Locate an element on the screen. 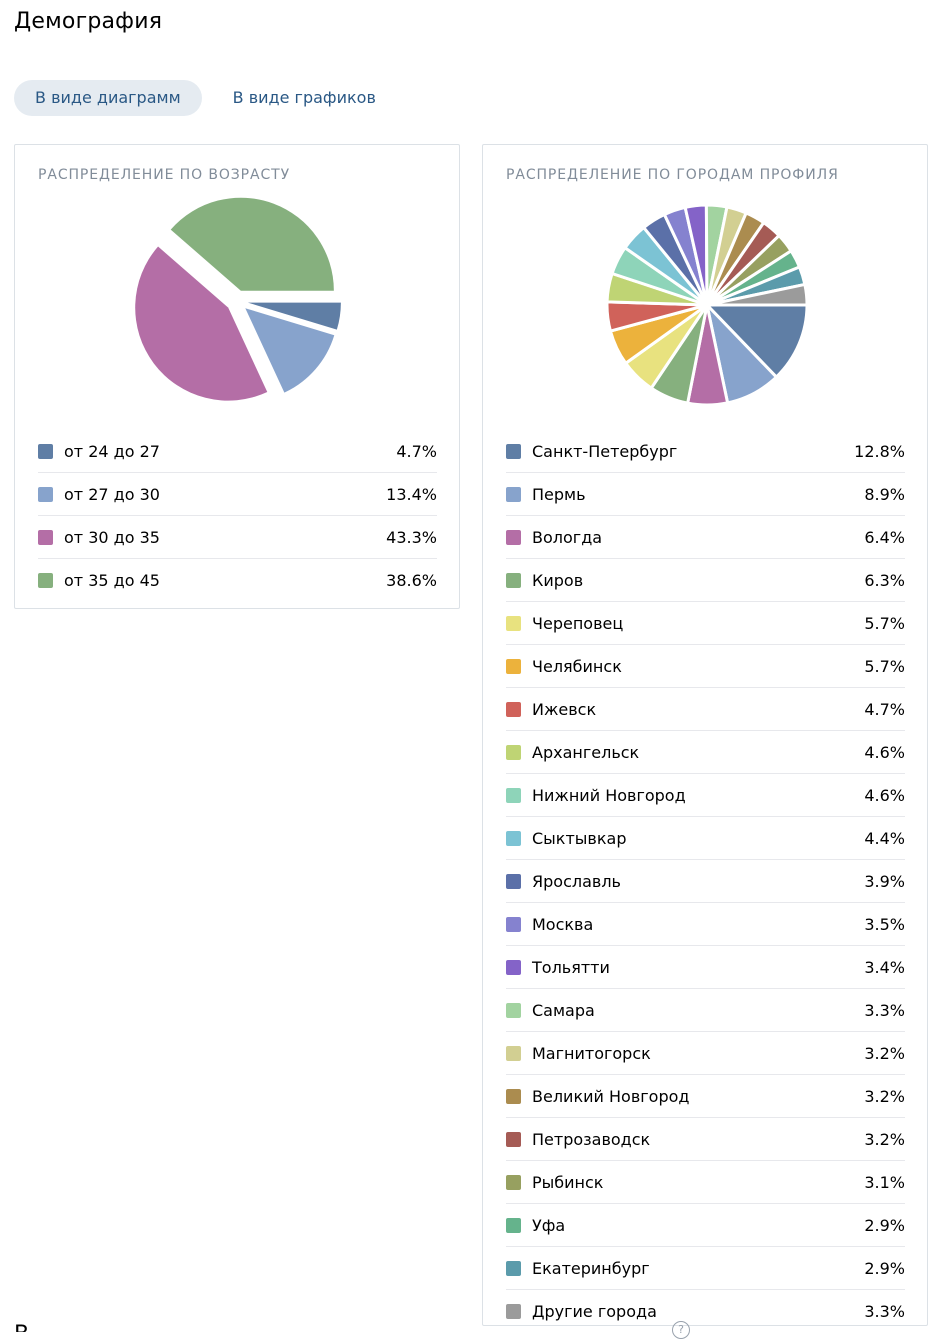 The height and width of the screenshot is (1339, 935). help-icon: ? is located at coordinates (681, 1330).